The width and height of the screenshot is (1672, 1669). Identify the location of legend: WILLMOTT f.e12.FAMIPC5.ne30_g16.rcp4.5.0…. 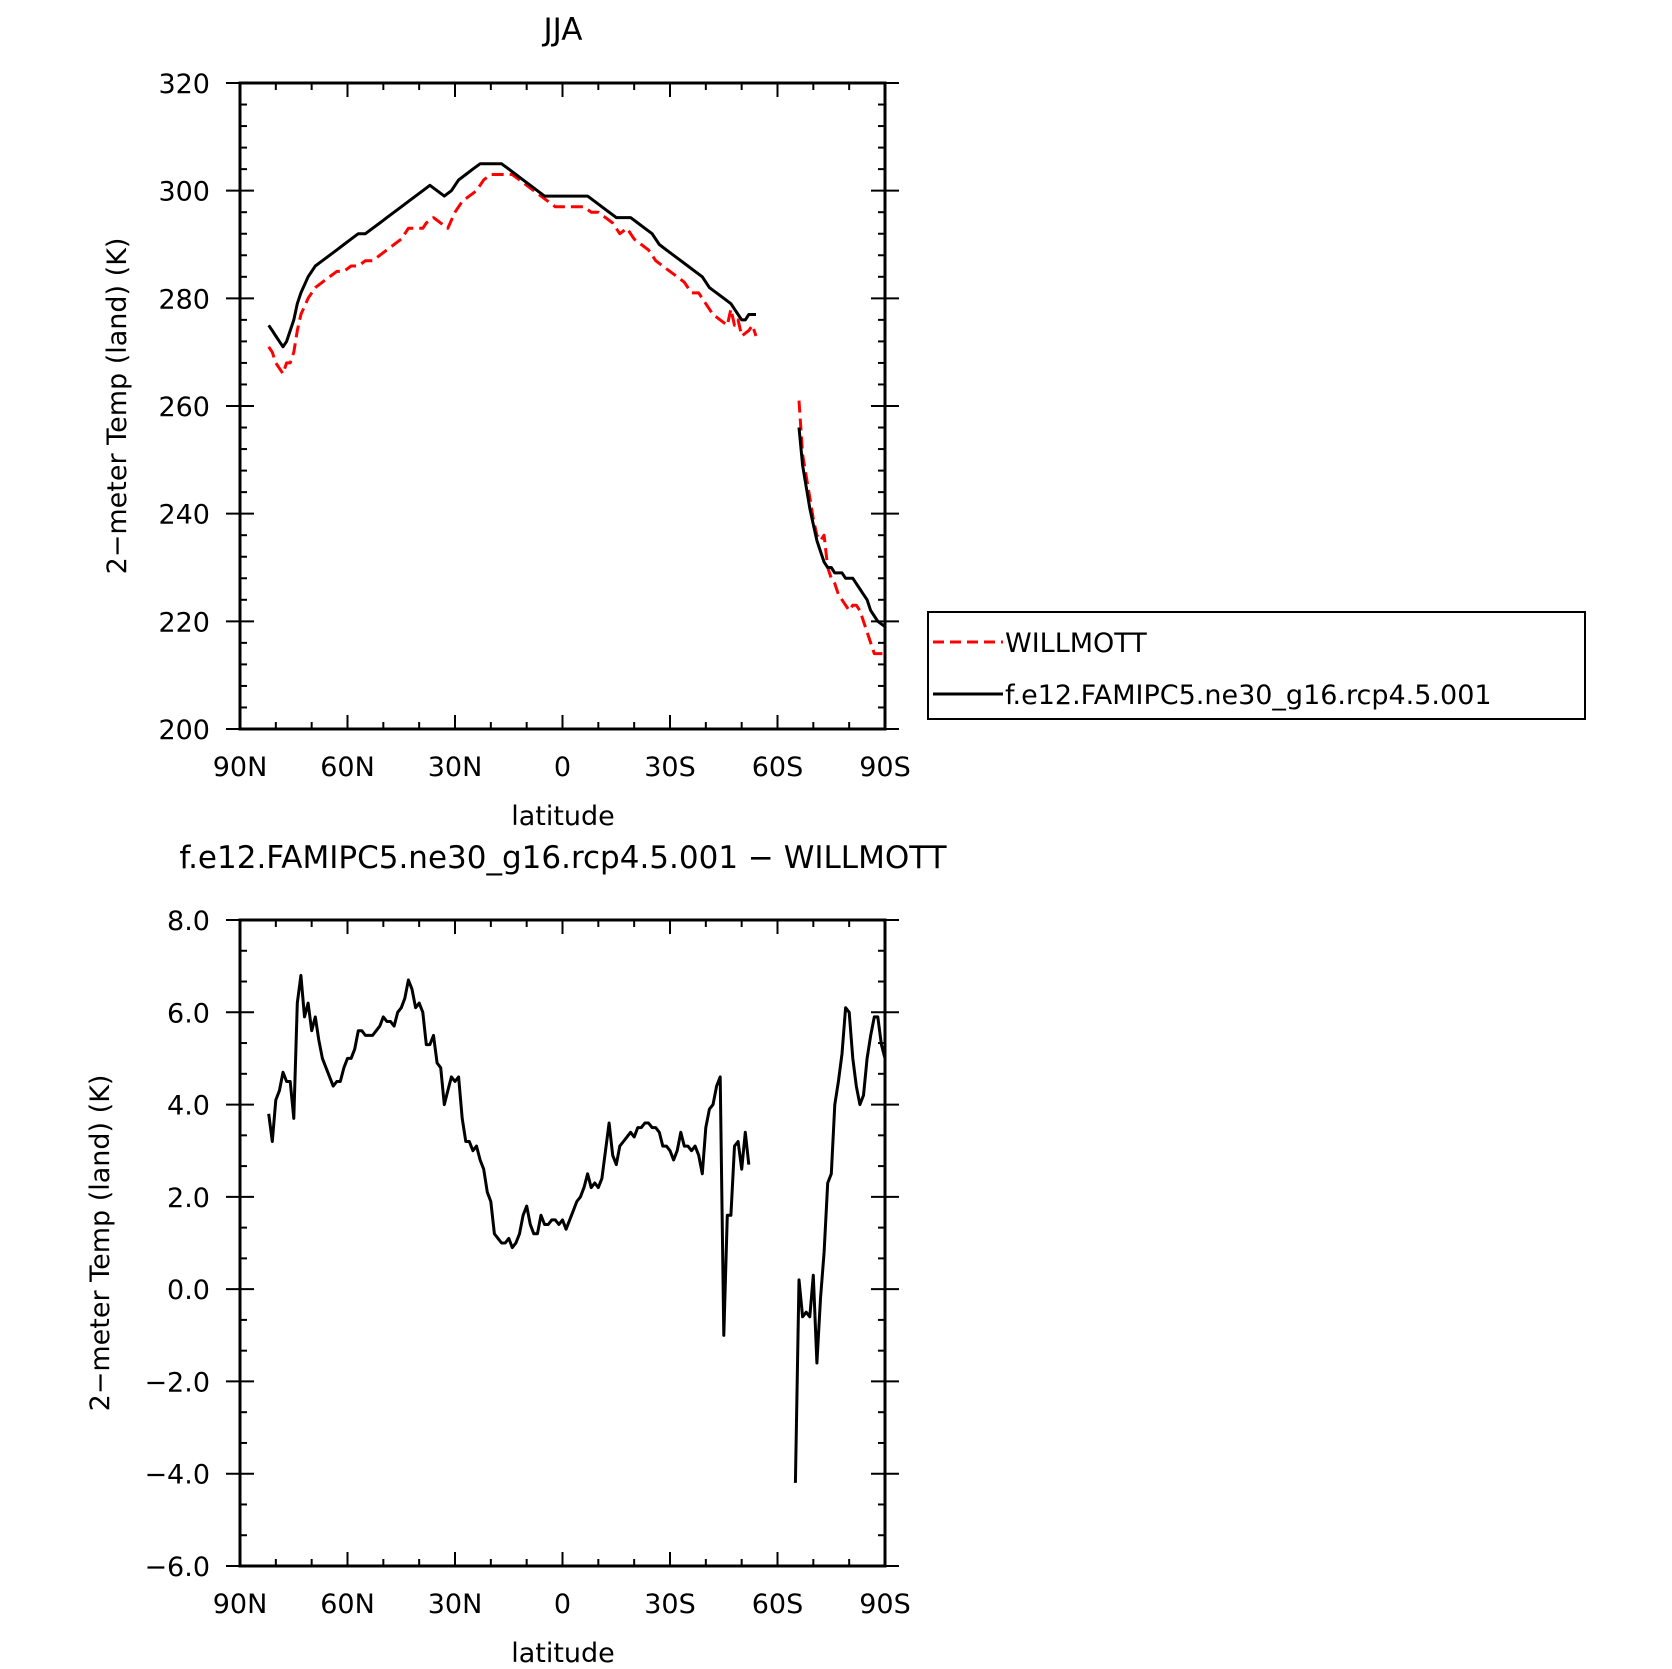
(1256, 665).